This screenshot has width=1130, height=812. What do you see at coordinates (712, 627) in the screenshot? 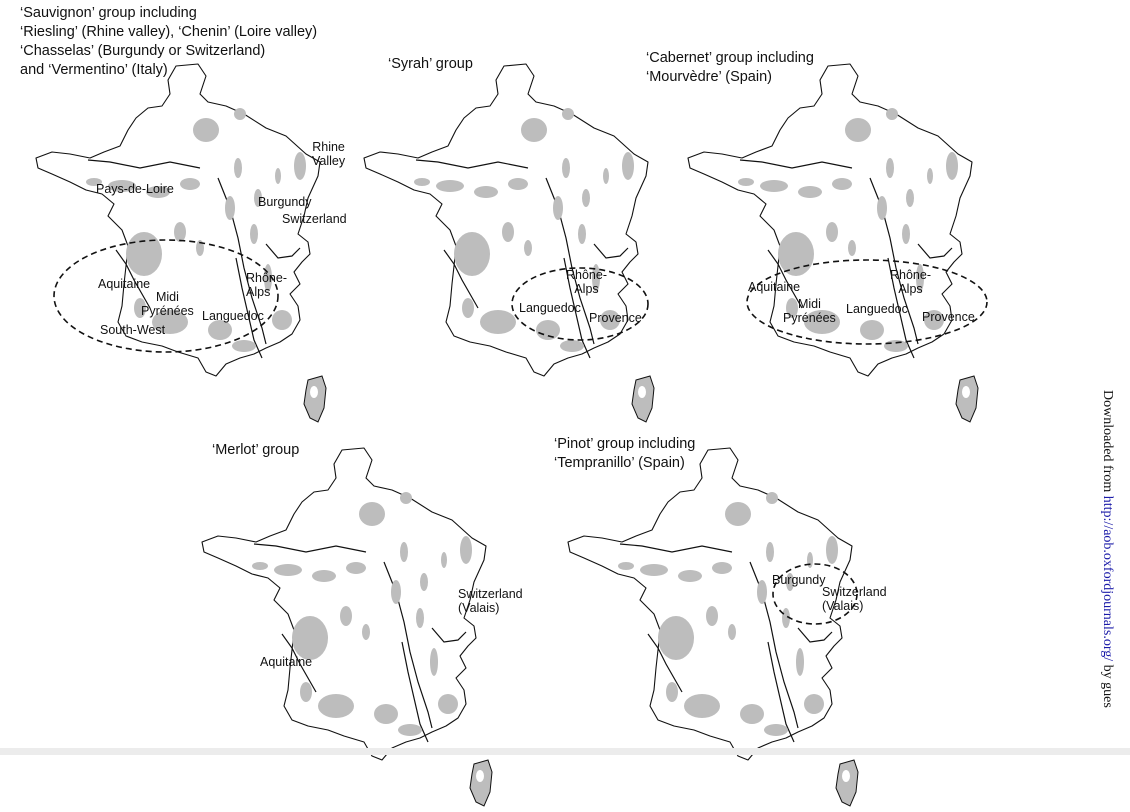
I see `france-map-pinot` at bounding box center [712, 627].